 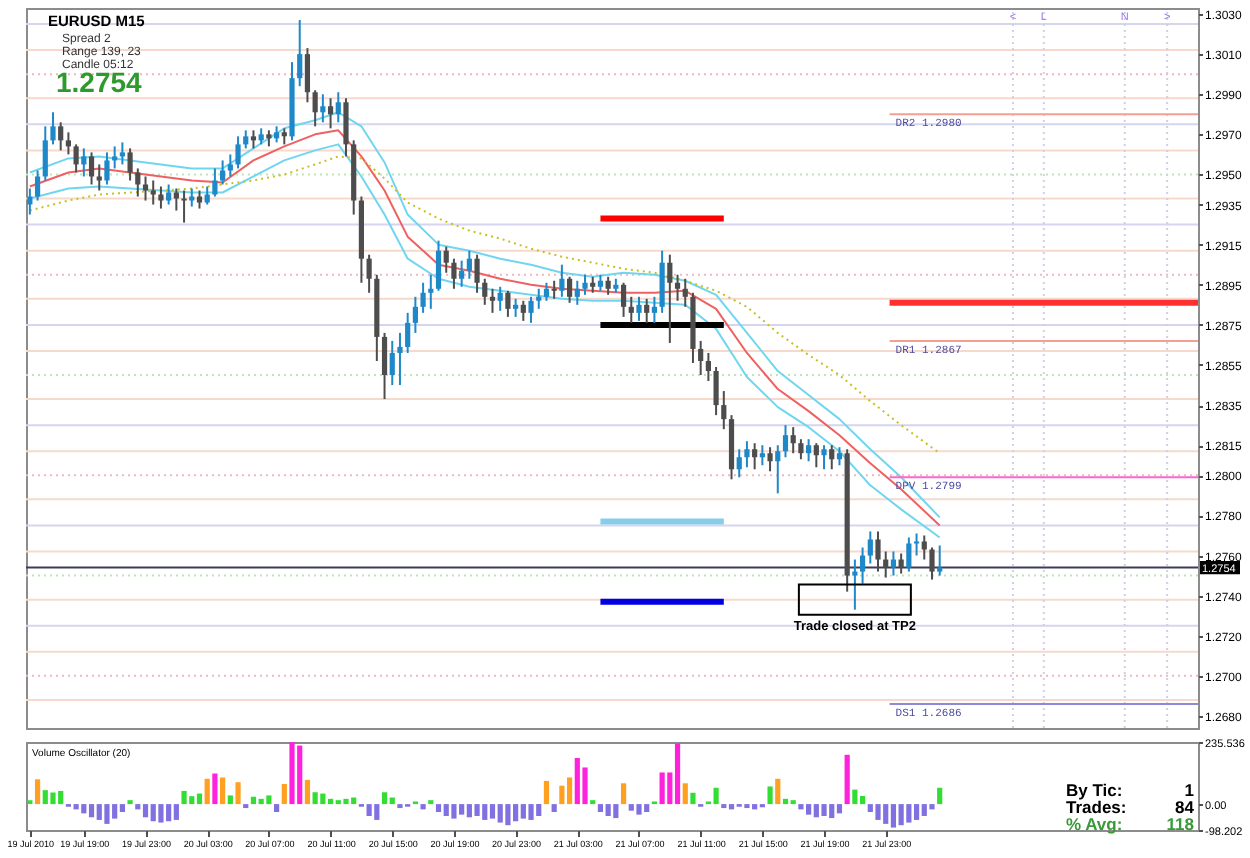 What do you see at coordinates (1094, 824) in the screenshot?
I see `annotation: % Avg:` at bounding box center [1094, 824].